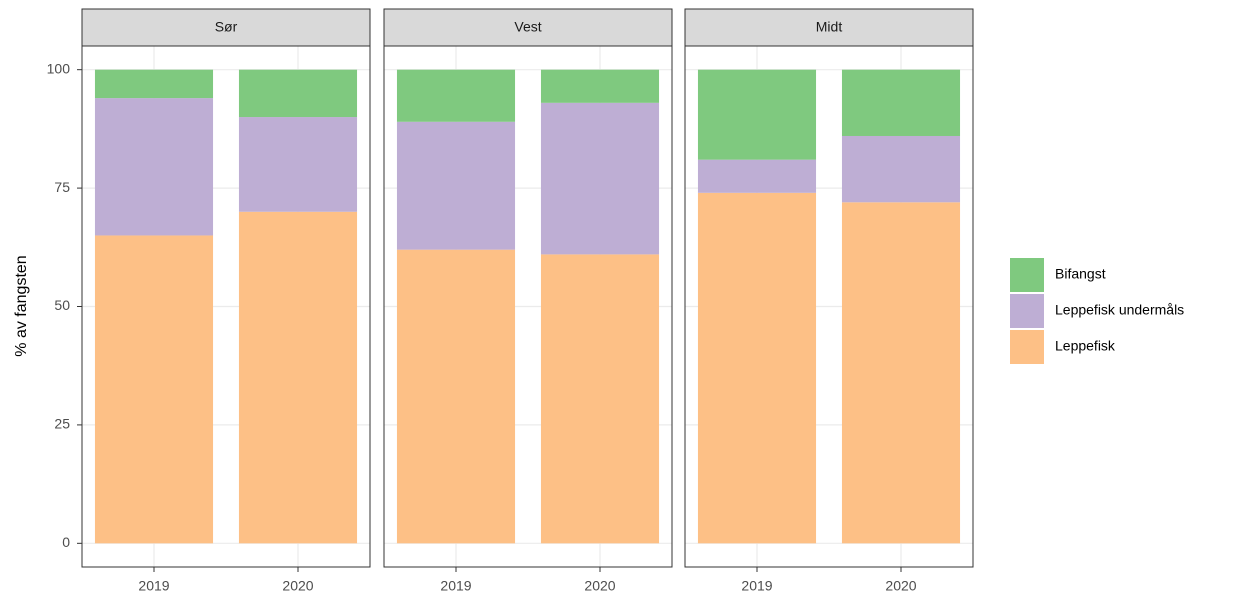 This screenshot has height=603, width=1256. I want to click on legend-label: Leppefisk, so click(1085, 346).